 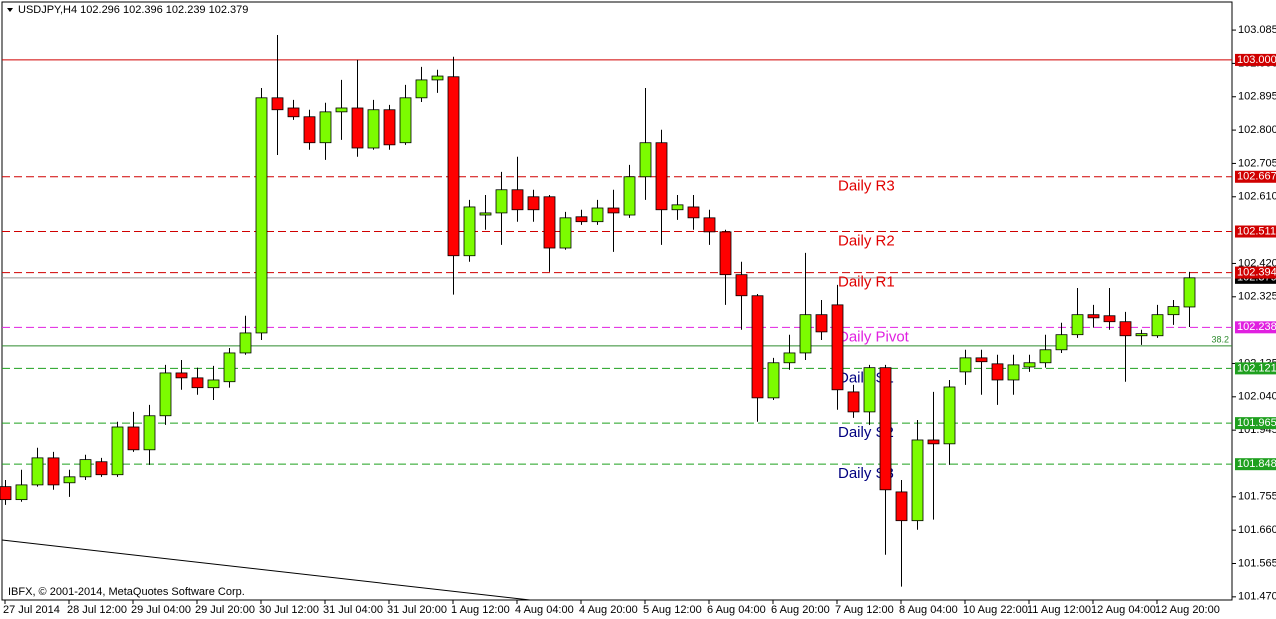 What do you see at coordinates (874, 336) in the screenshot?
I see `level-name: Daily Pivot` at bounding box center [874, 336].